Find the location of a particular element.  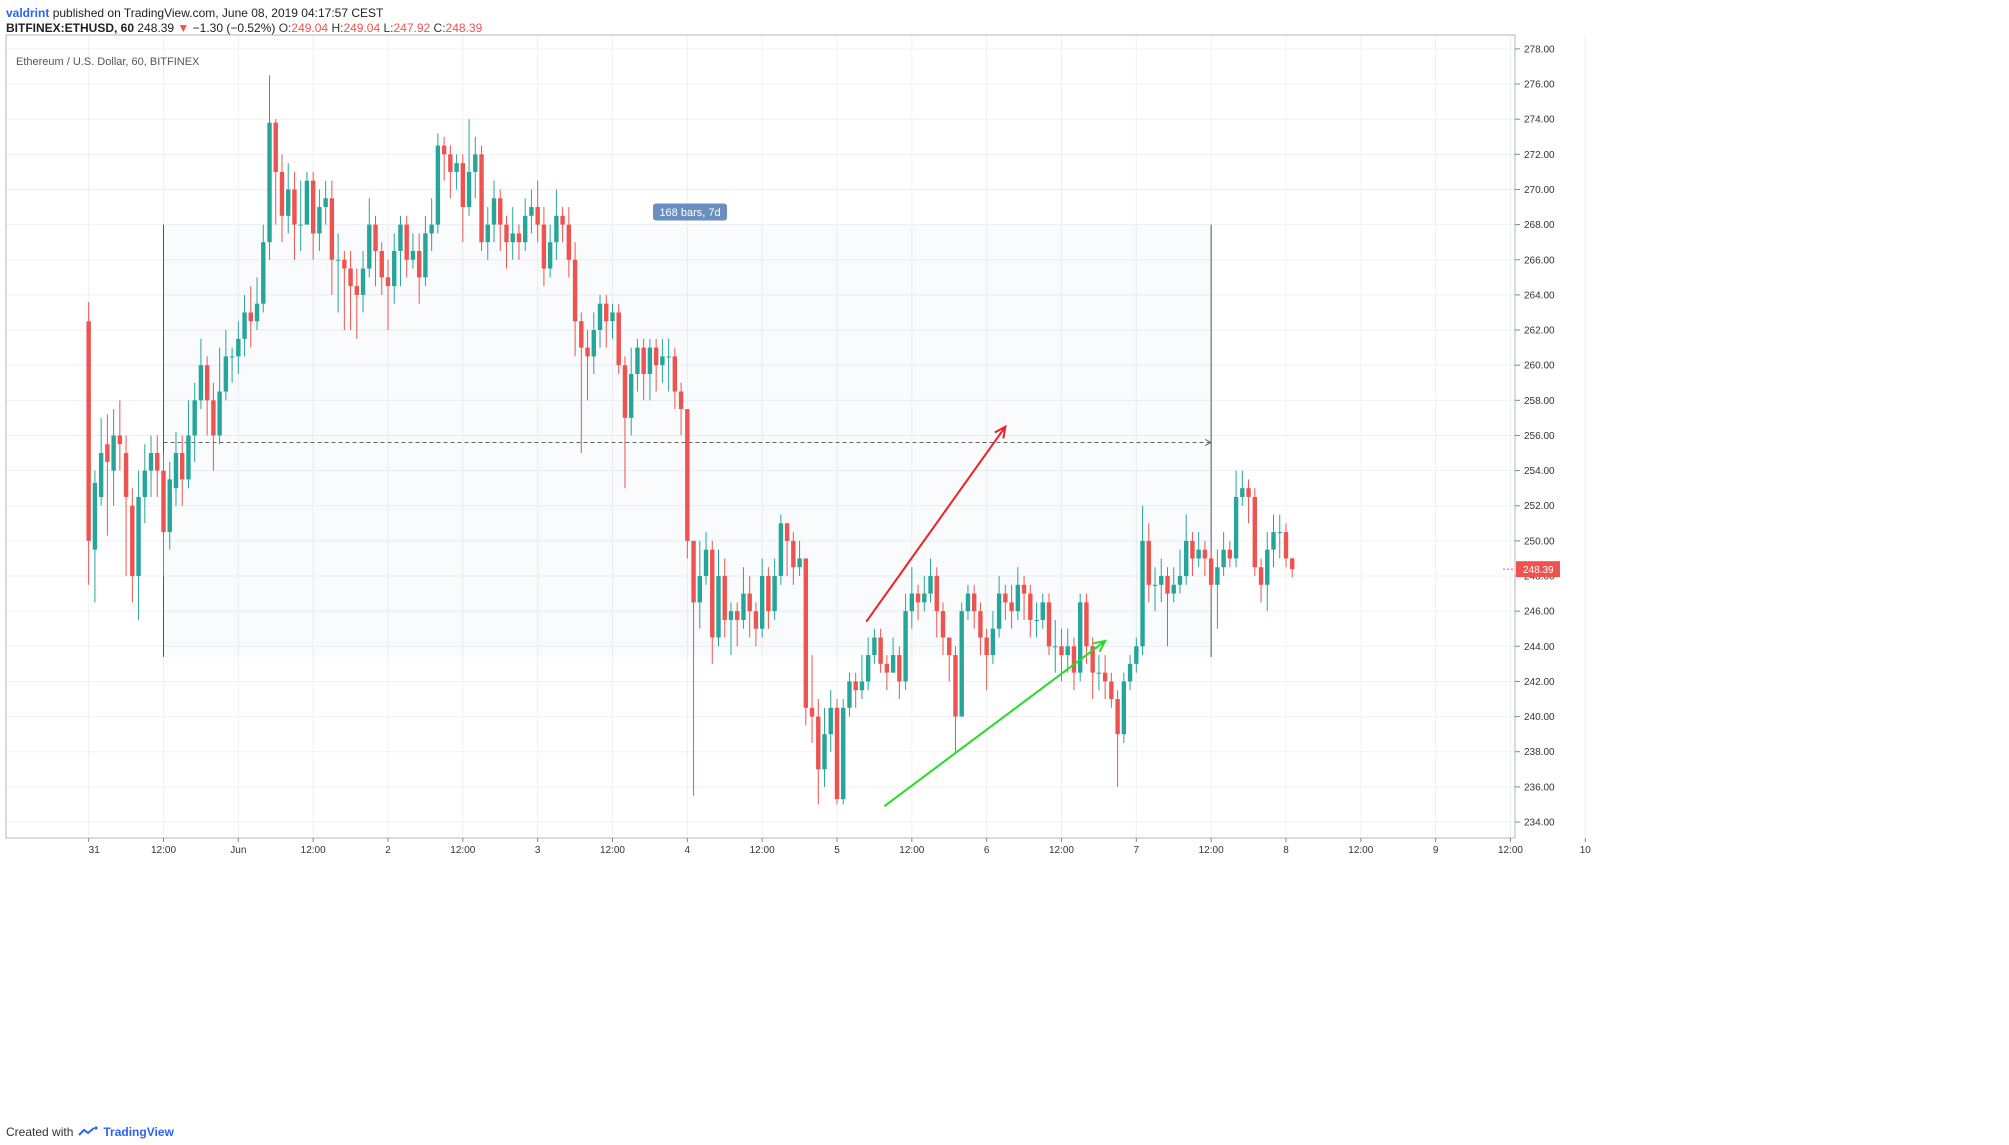

measure-label: 168 bars, 7d is located at coordinates (689, 213).